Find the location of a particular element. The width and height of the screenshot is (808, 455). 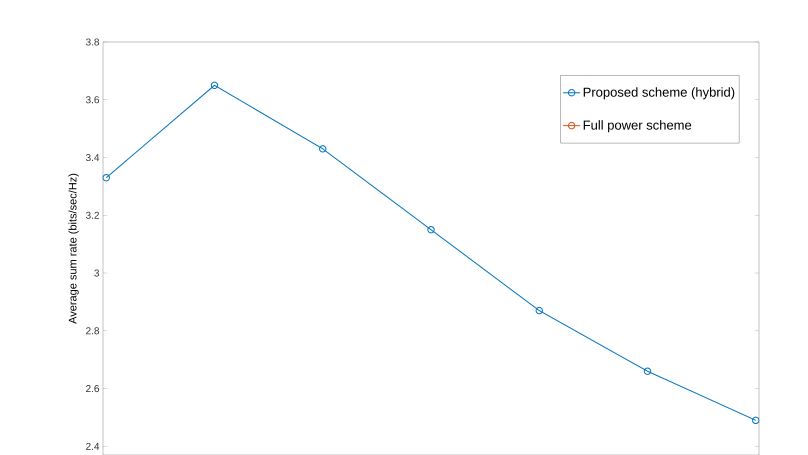

y-tick-label: 2.8 is located at coordinates (93, 330).